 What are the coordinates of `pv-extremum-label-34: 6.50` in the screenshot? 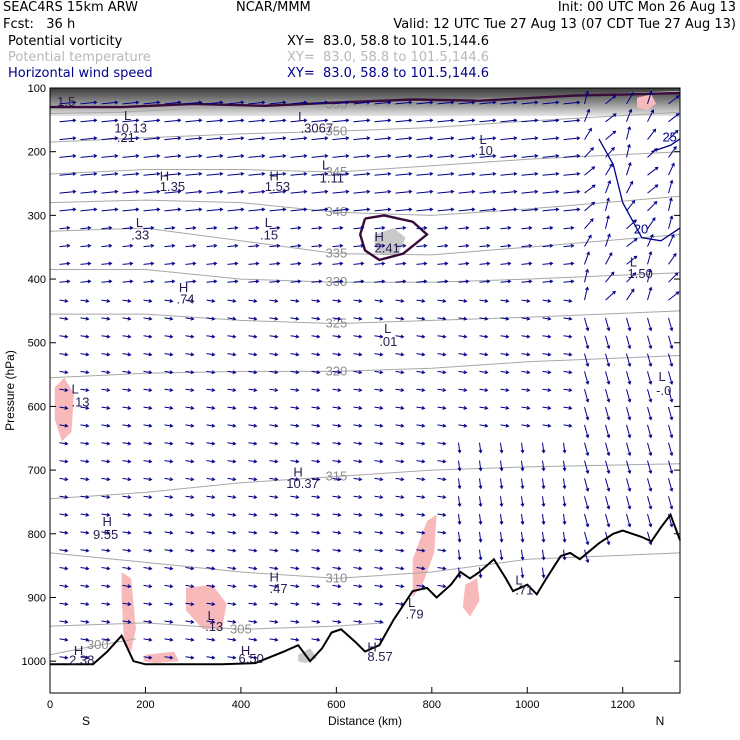 It's located at (251, 658).